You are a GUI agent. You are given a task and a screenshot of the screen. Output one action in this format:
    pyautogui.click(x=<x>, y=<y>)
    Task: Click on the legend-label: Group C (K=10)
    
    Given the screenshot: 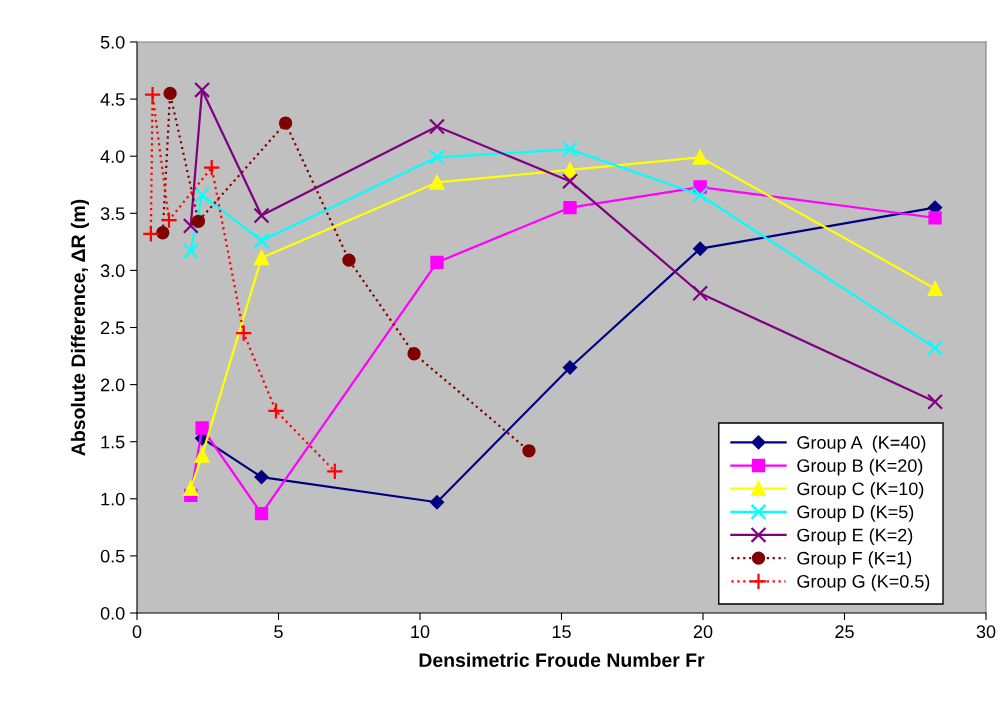 What is the action you would take?
    pyautogui.click(x=860, y=490)
    